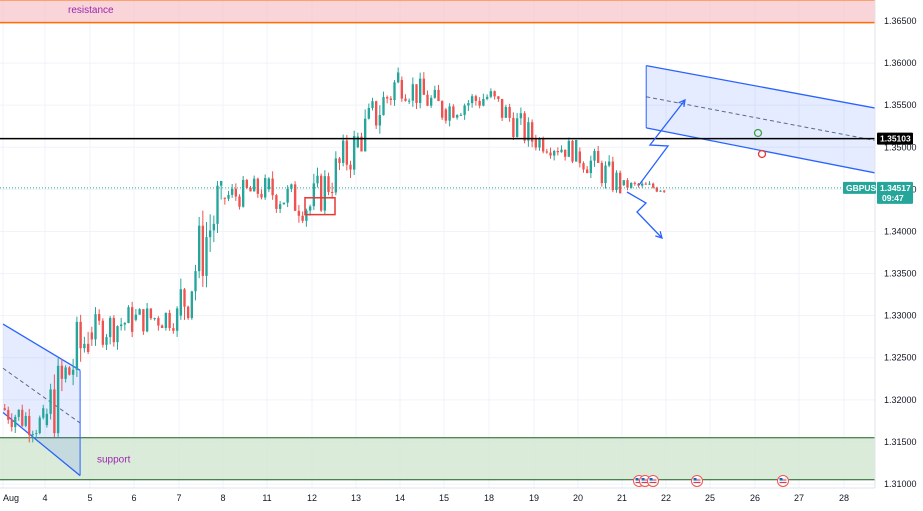 The image size is (923, 511). What do you see at coordinates (622, 498) in the screenshot?
I see `time-tick-label: 21` at bounding box center [622, 498].